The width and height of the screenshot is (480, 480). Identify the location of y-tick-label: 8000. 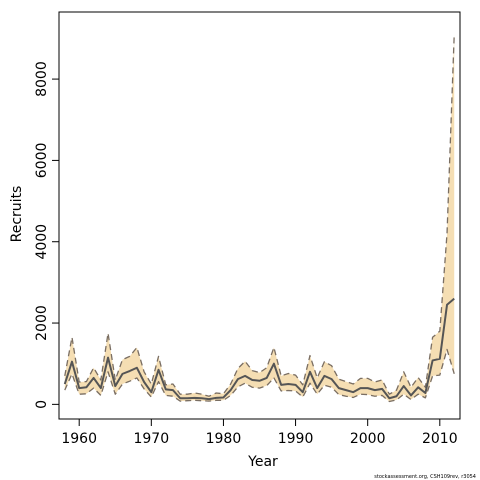
(42, 79).